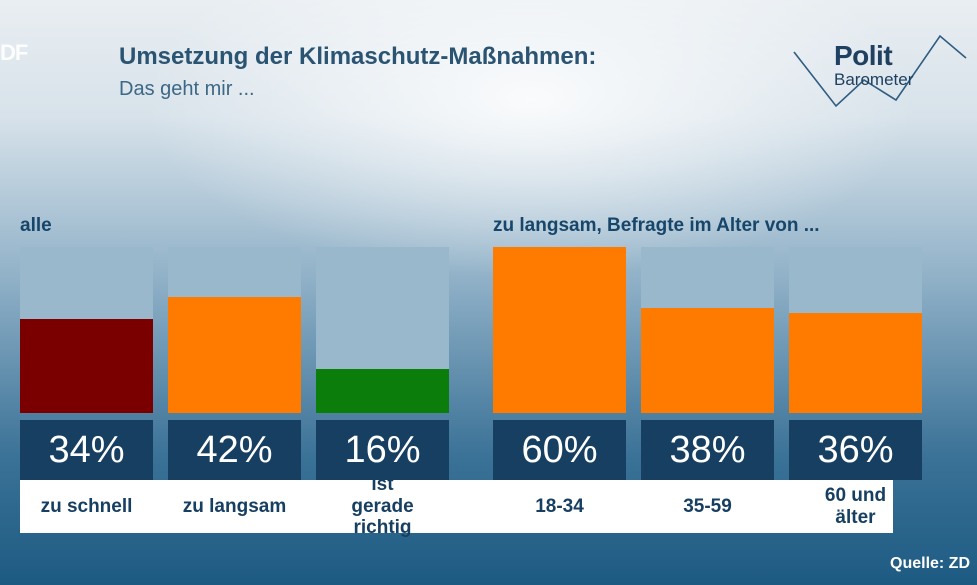  What do you see at coordinates (559, 506) in the screenshot?
I see `category-label-18-34: 18-34` at bounding box center [559, 506].